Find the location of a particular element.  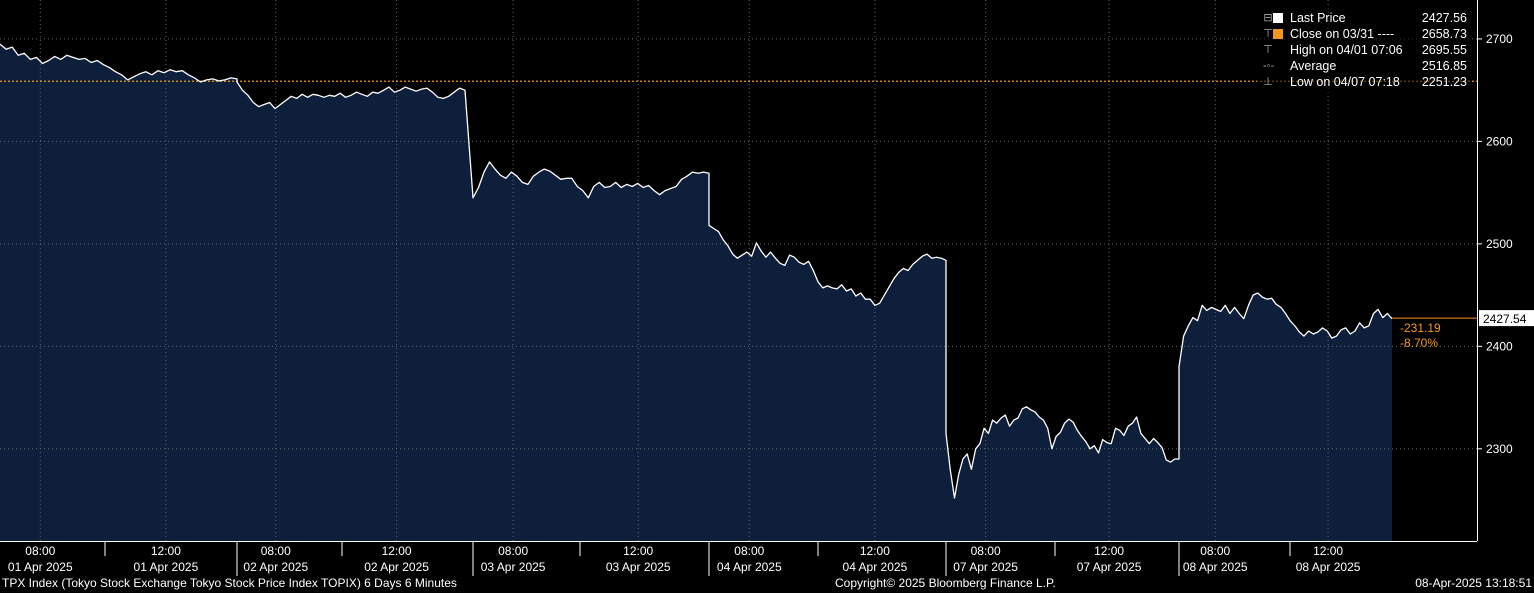

legend-glyph-icon: ⊟ is located at coordinates (1268, 18).